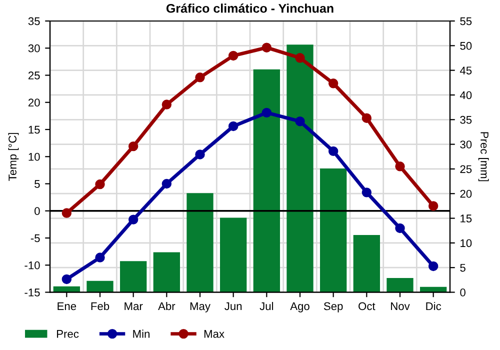 Image resolution: width=500 pixels, height=350 pixels. I want to click on y2-tick-label: 20, so click(466, 194).